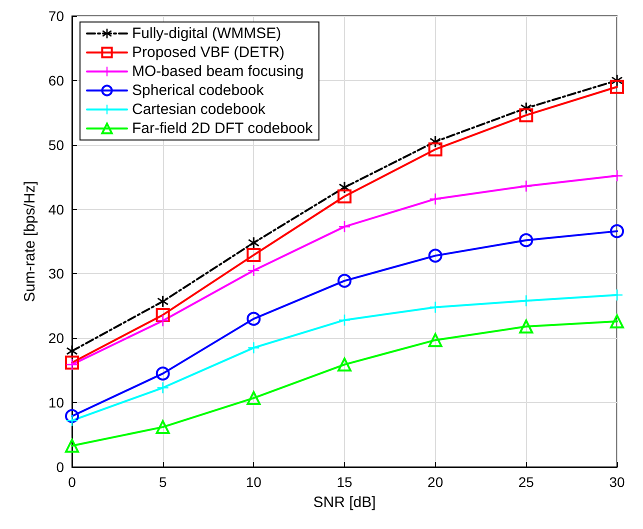 The image size is (643, 529). I want to click on legend-label: Proposed VBF (DETR), so click(208, 52).